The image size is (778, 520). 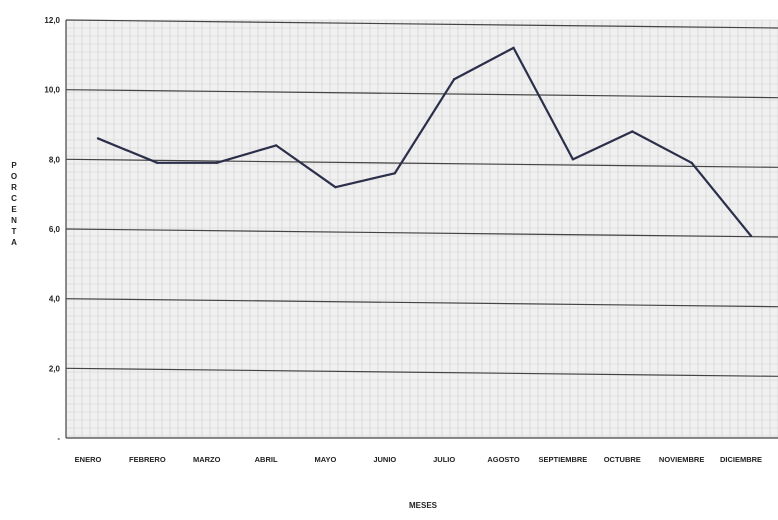 What do you see at coordinates (423, 505) in the screenshot?
I see `x-axis-label: MESES` at bounding box center [423, 505].